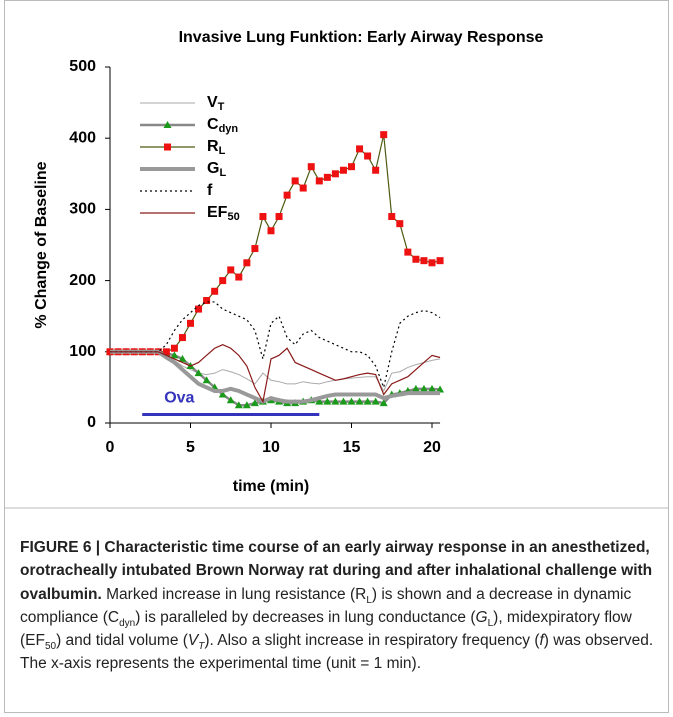  Describe the element at coordinates (541, 641) in the screenshot. I see `caption-run: f` at that location.